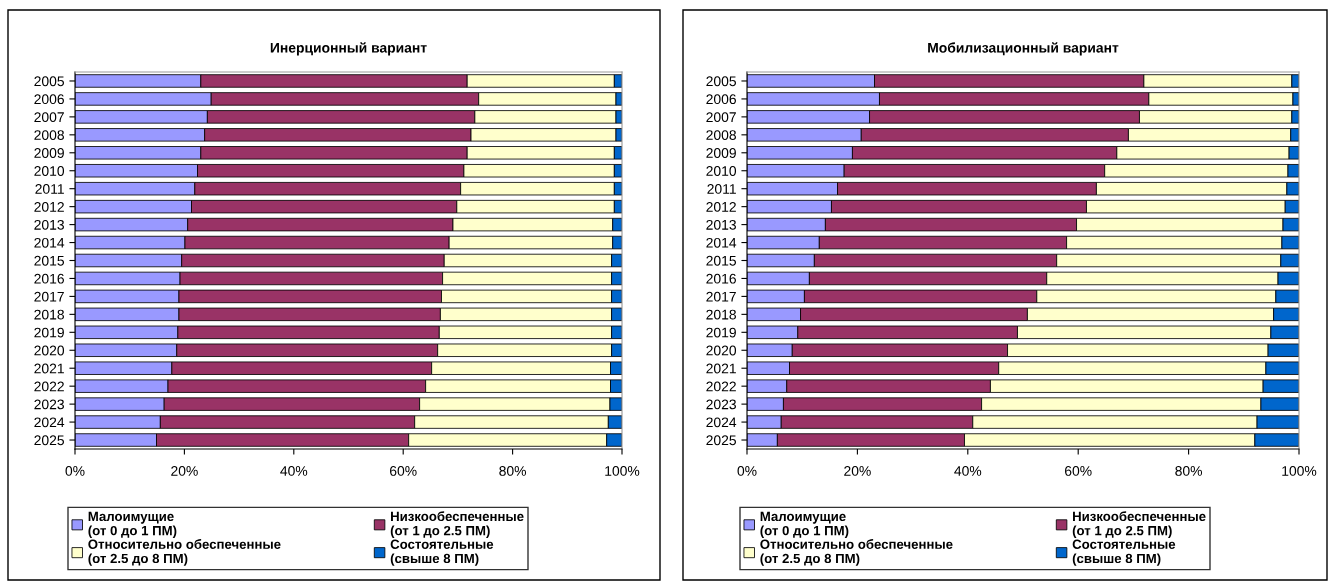 The height and width of the screenshot is (587, 1335). What do you see at coordinates (348, 49) in the screenshot?
I see `chart-title: Инерционный вариант` at bounding box center [348, 49].